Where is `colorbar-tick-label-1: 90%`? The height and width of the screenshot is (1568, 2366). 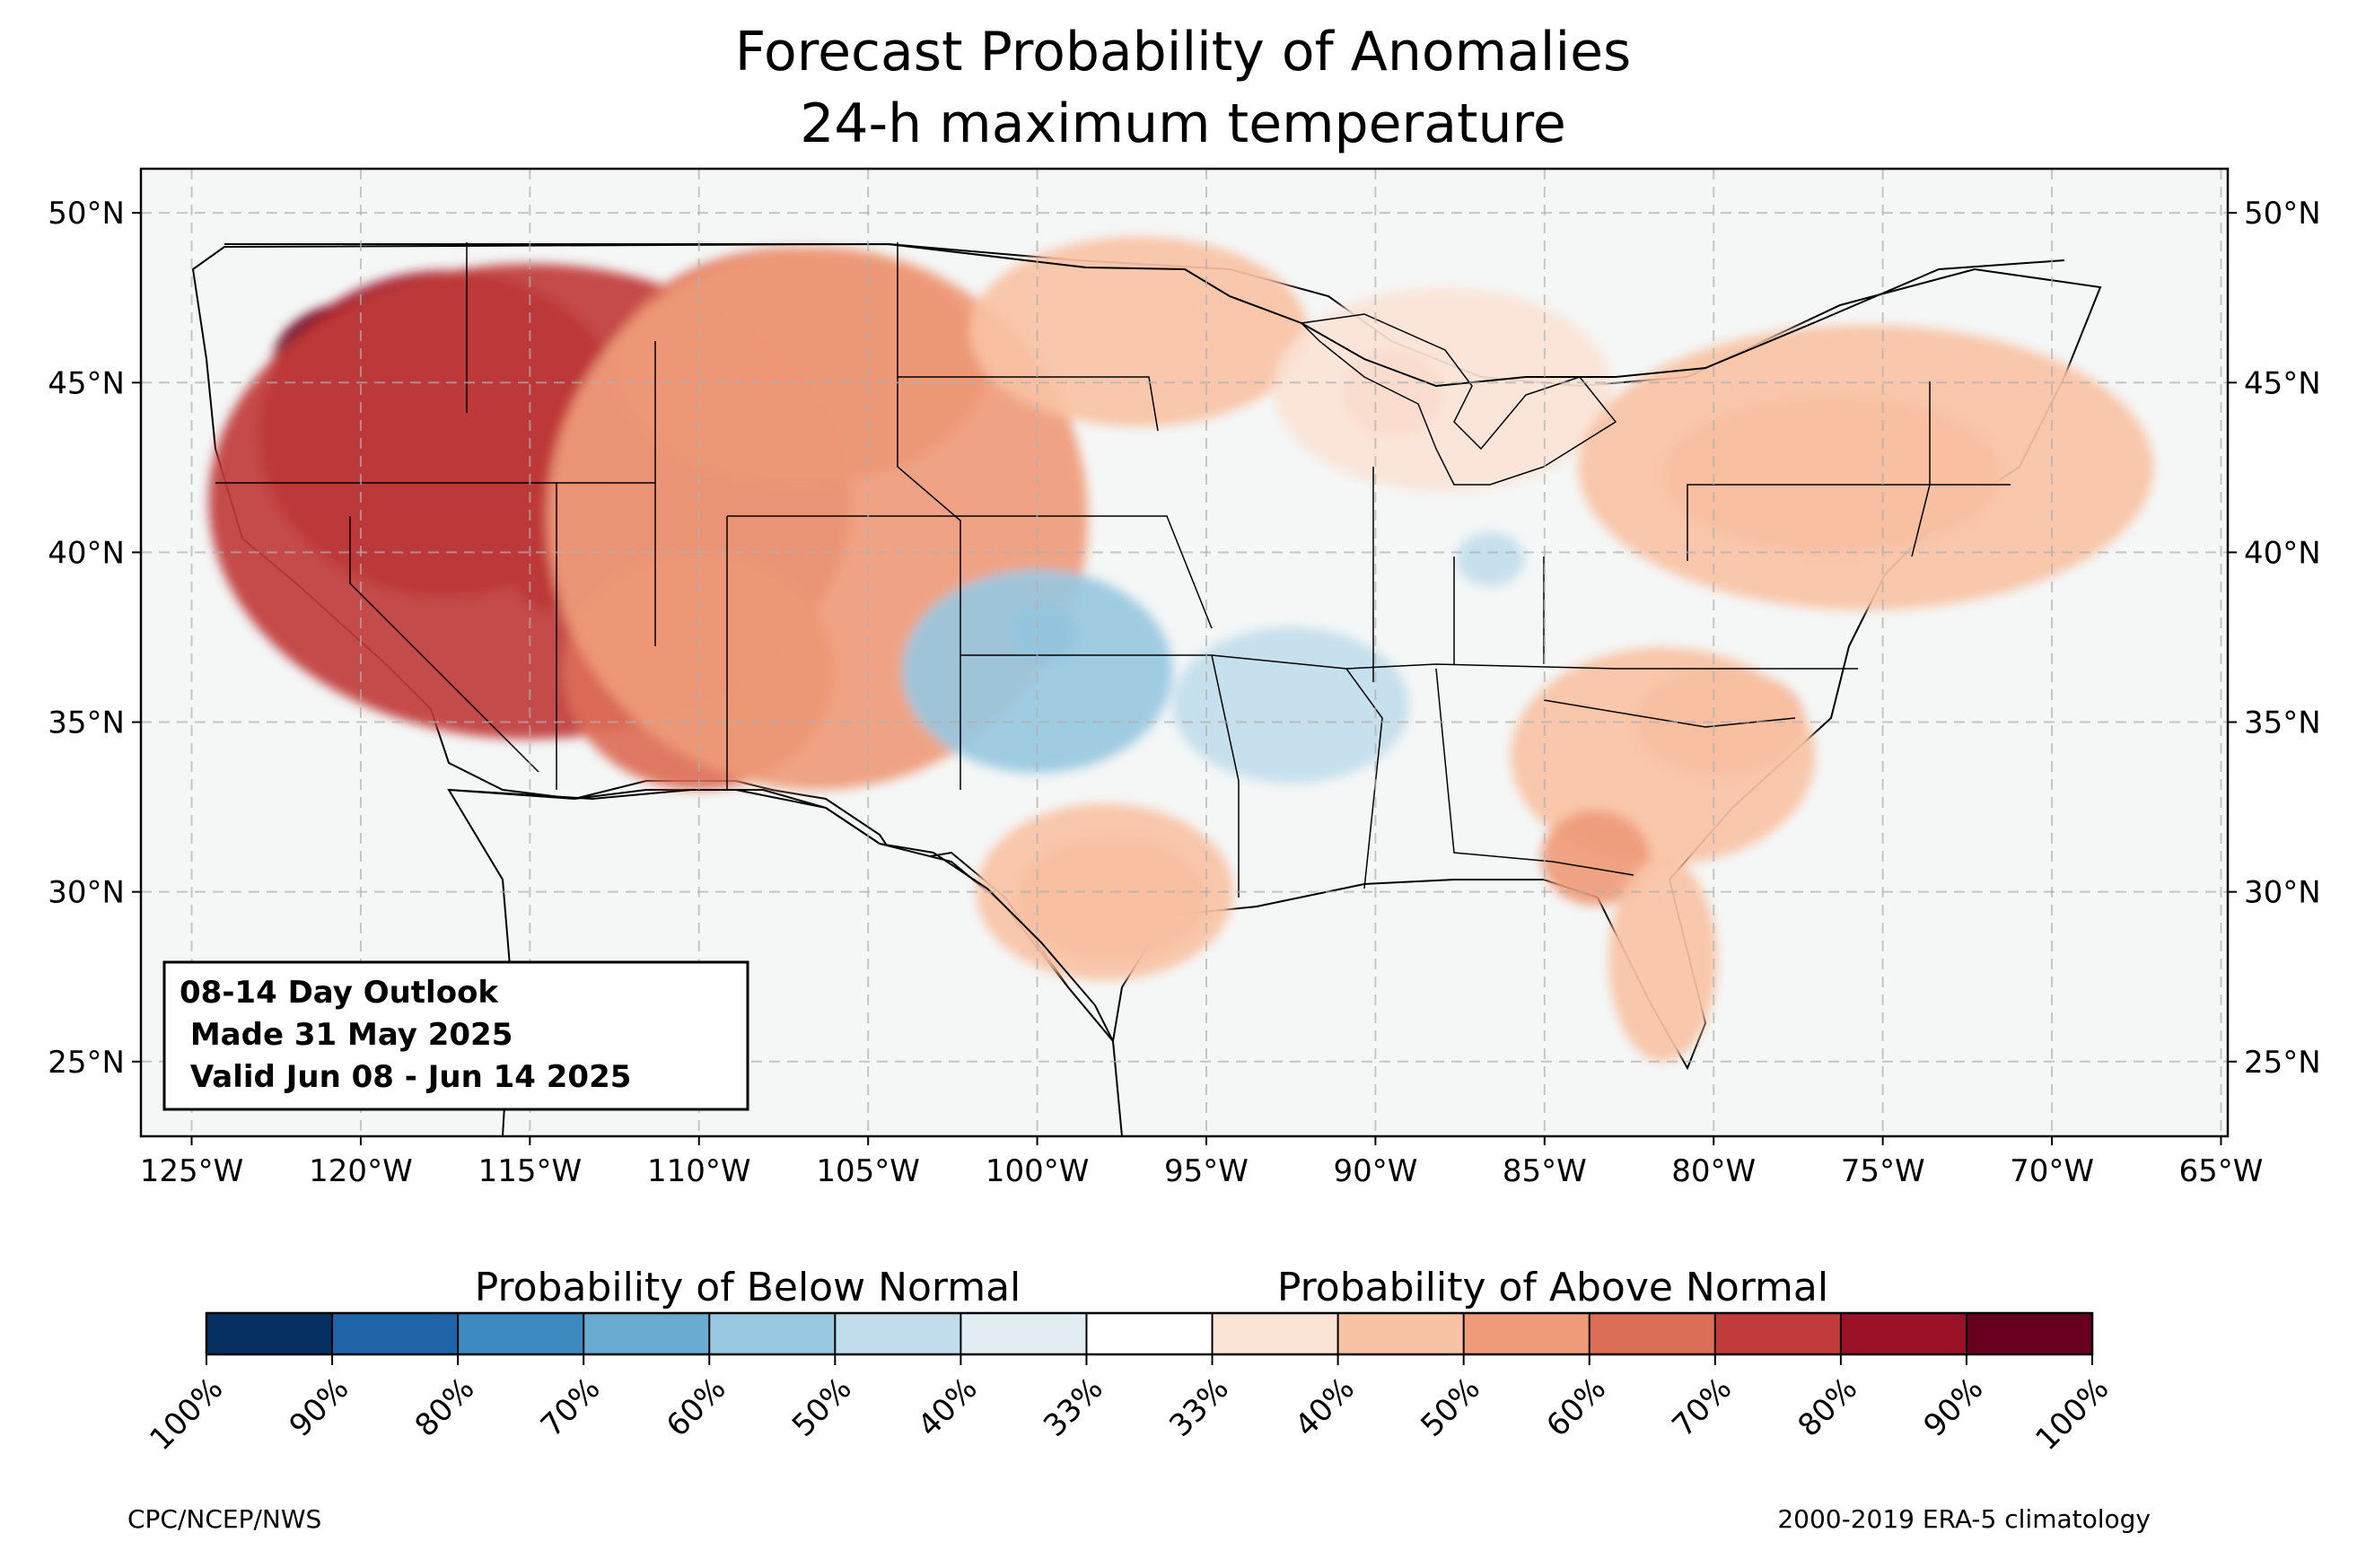 colorbar-tick-label-1: 90% is located at coordinates (320, 1407).